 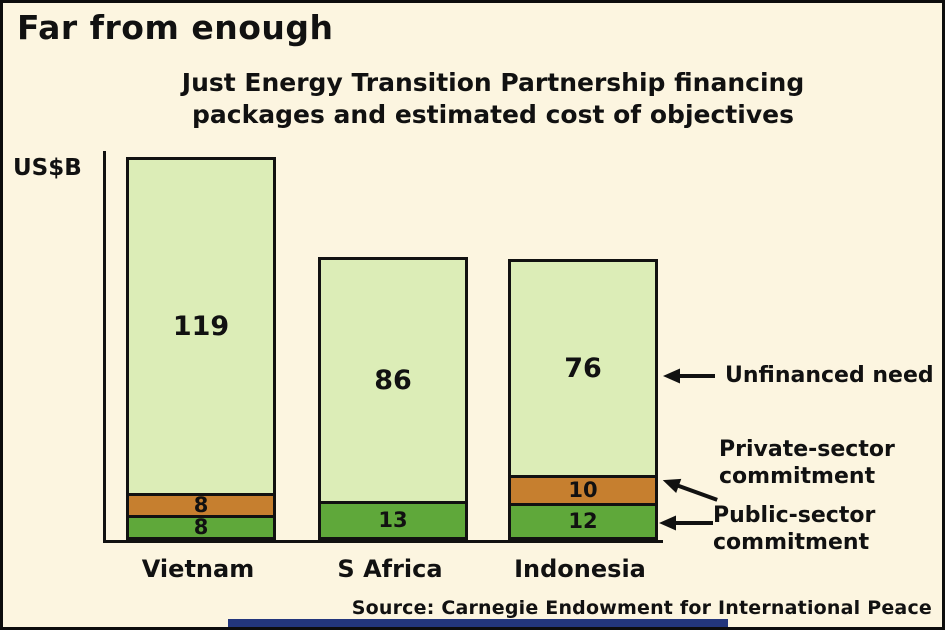 I want to click on bar-value-label: 119, so click(x=201, y=326).